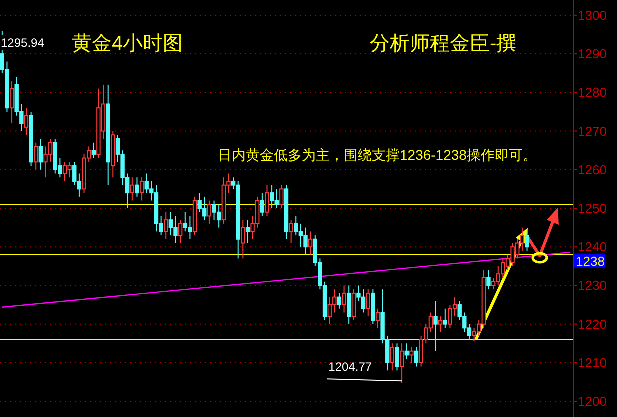 This screenshot has height=417, width=617. What do you see at coordinates (592, 402) in the screenshot?
I see `y-tick-label: 1200` at bounding box center [592, 402].